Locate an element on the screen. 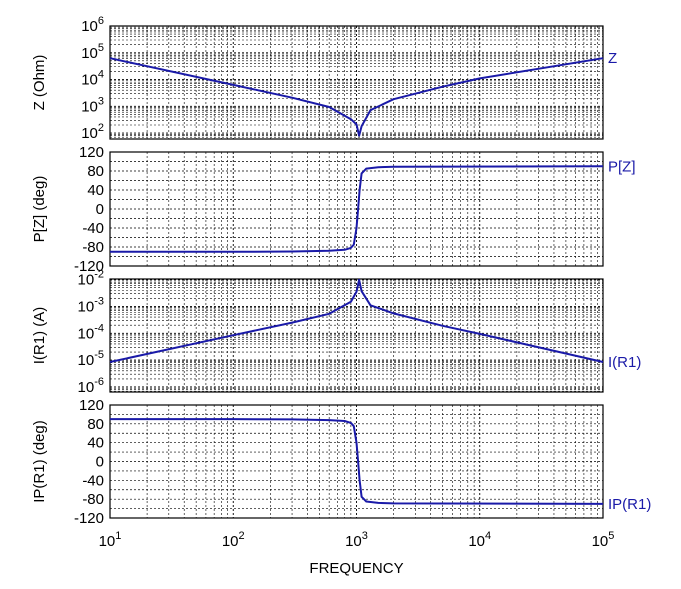  x-tick-label: 10³ is located at coordinates (356, 540).